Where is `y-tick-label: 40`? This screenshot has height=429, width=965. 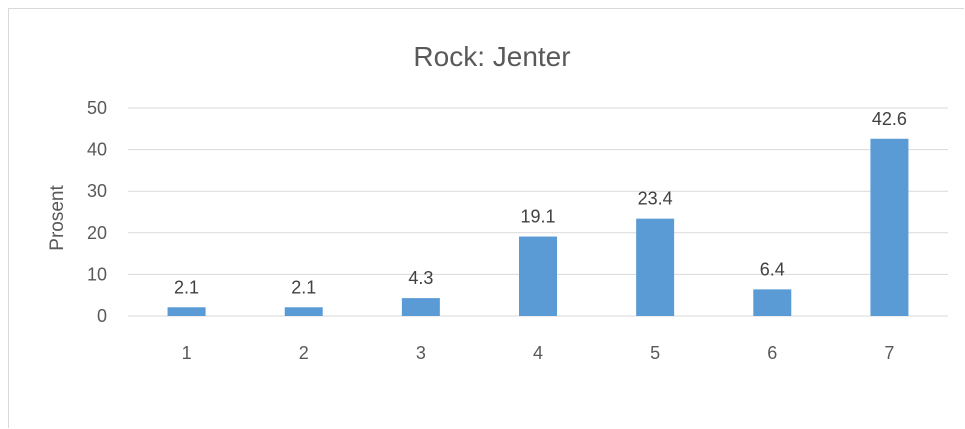 y-tick-label: 40 is located at coordinates (97, 150).